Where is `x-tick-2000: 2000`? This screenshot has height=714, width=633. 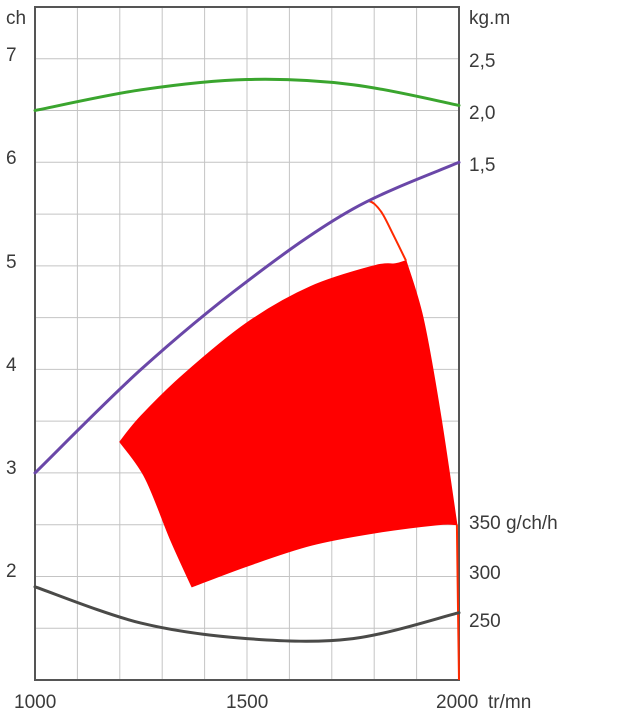
x-tick-2000: 2000 is located at coordinates (457, 702).